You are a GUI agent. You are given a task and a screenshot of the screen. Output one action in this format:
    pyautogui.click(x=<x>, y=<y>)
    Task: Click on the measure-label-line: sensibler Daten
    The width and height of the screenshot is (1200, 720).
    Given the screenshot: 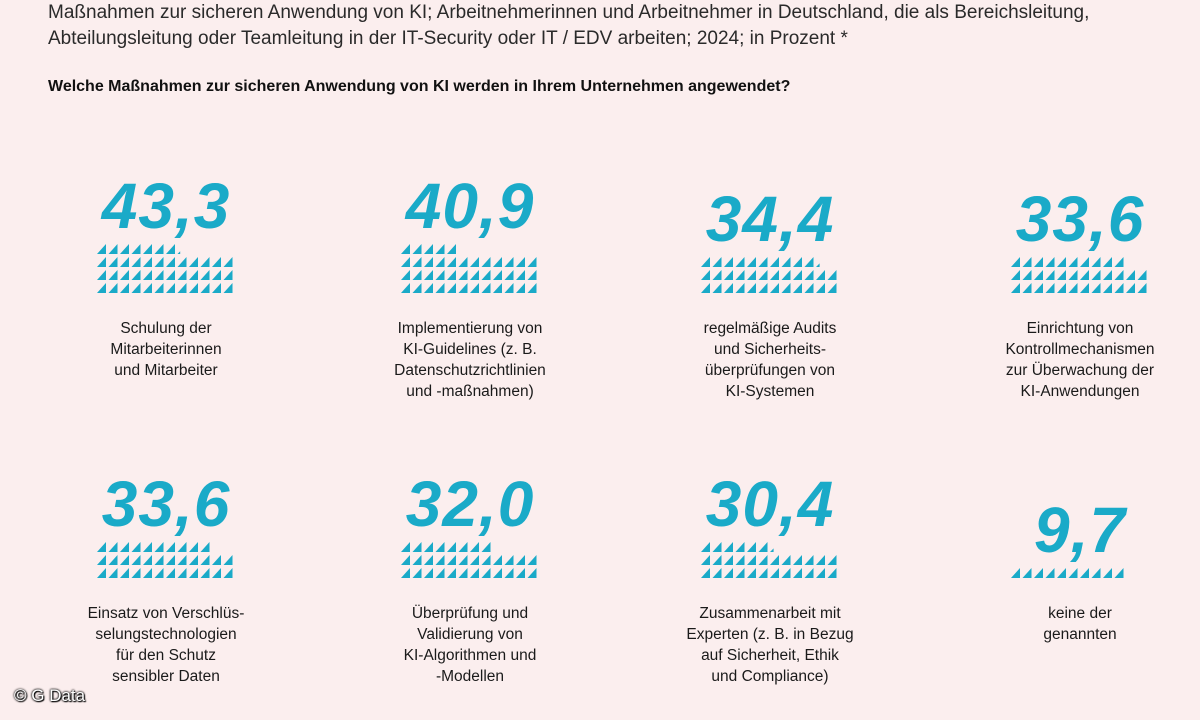 What is the action you would take?
    pyautogui.click(x=166, y=676)
    